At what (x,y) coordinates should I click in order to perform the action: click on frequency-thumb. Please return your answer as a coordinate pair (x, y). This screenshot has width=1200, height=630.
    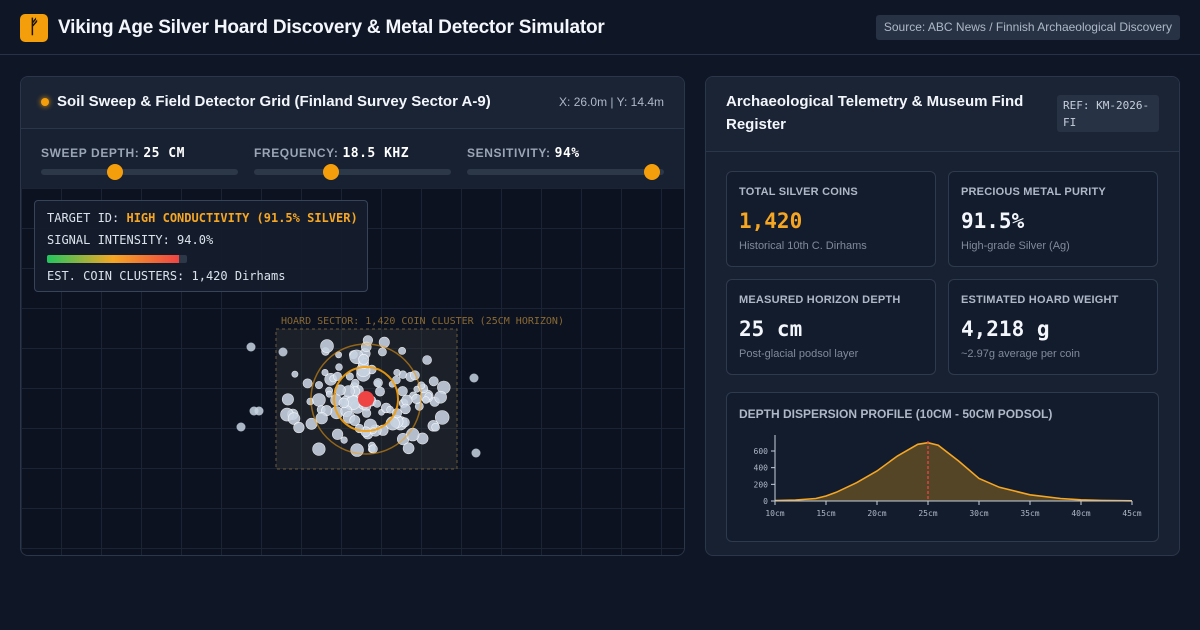
    Looking at the image, I should click on (330, 172).